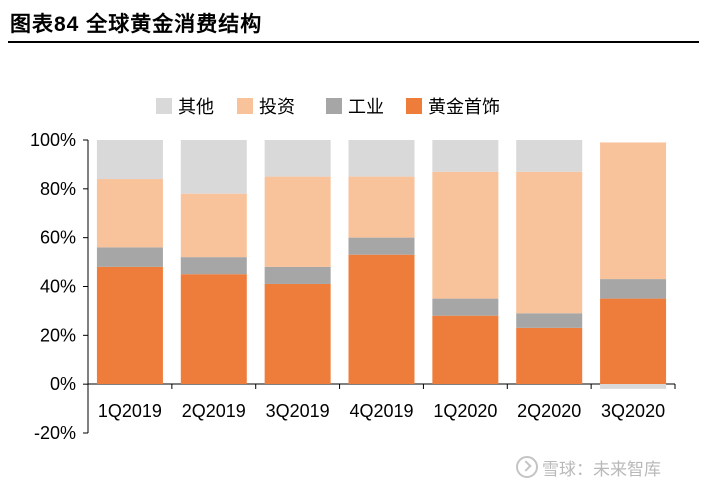 The height and width of the screenshot is (491, 707). Describe the element at coordinates (136, 24) in the screenshot. I see `figure-title: 图表84 全球黄金消费结构` at that location.